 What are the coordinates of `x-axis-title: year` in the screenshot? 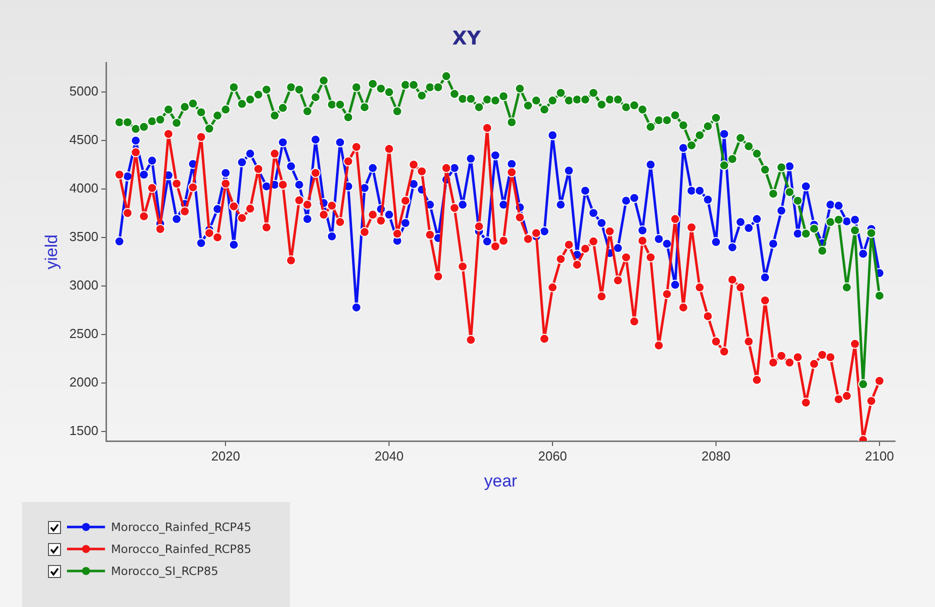 It's located at (501, 480).